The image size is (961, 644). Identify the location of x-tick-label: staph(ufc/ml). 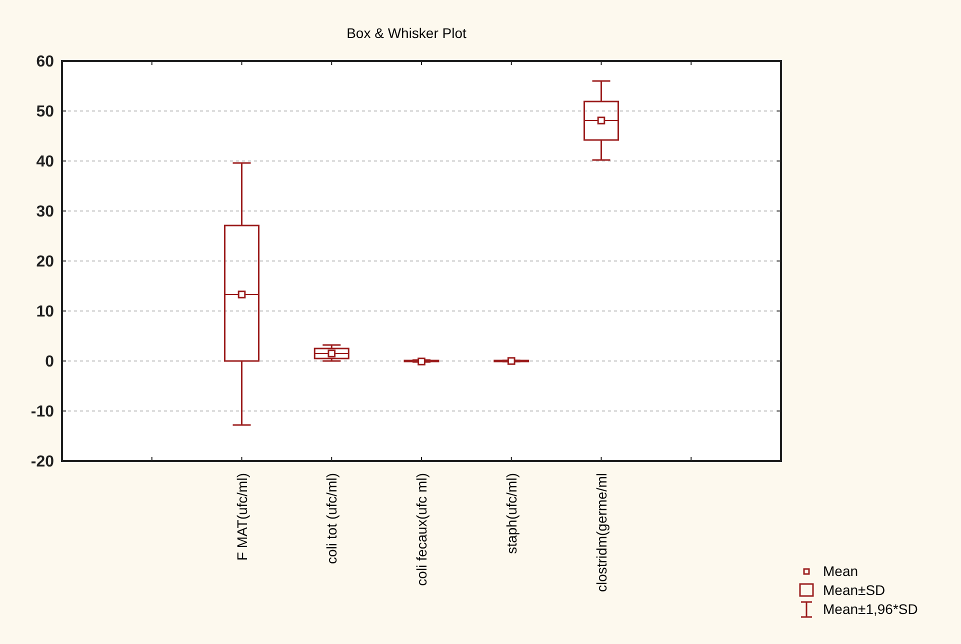
(511, 513).